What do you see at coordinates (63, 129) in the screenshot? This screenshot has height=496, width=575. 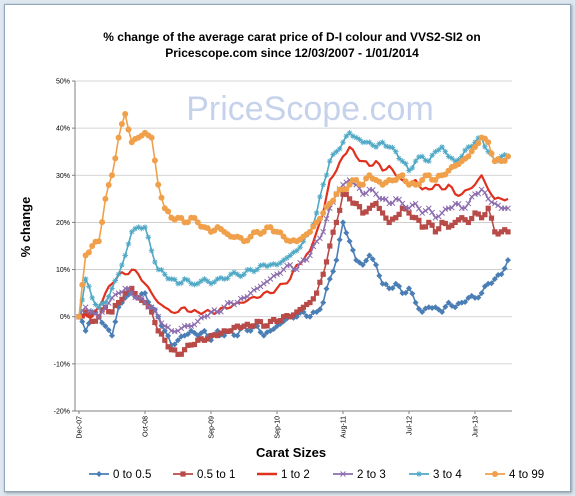 I see `y-tick-label: 40%` at bounding box center [63, 129].